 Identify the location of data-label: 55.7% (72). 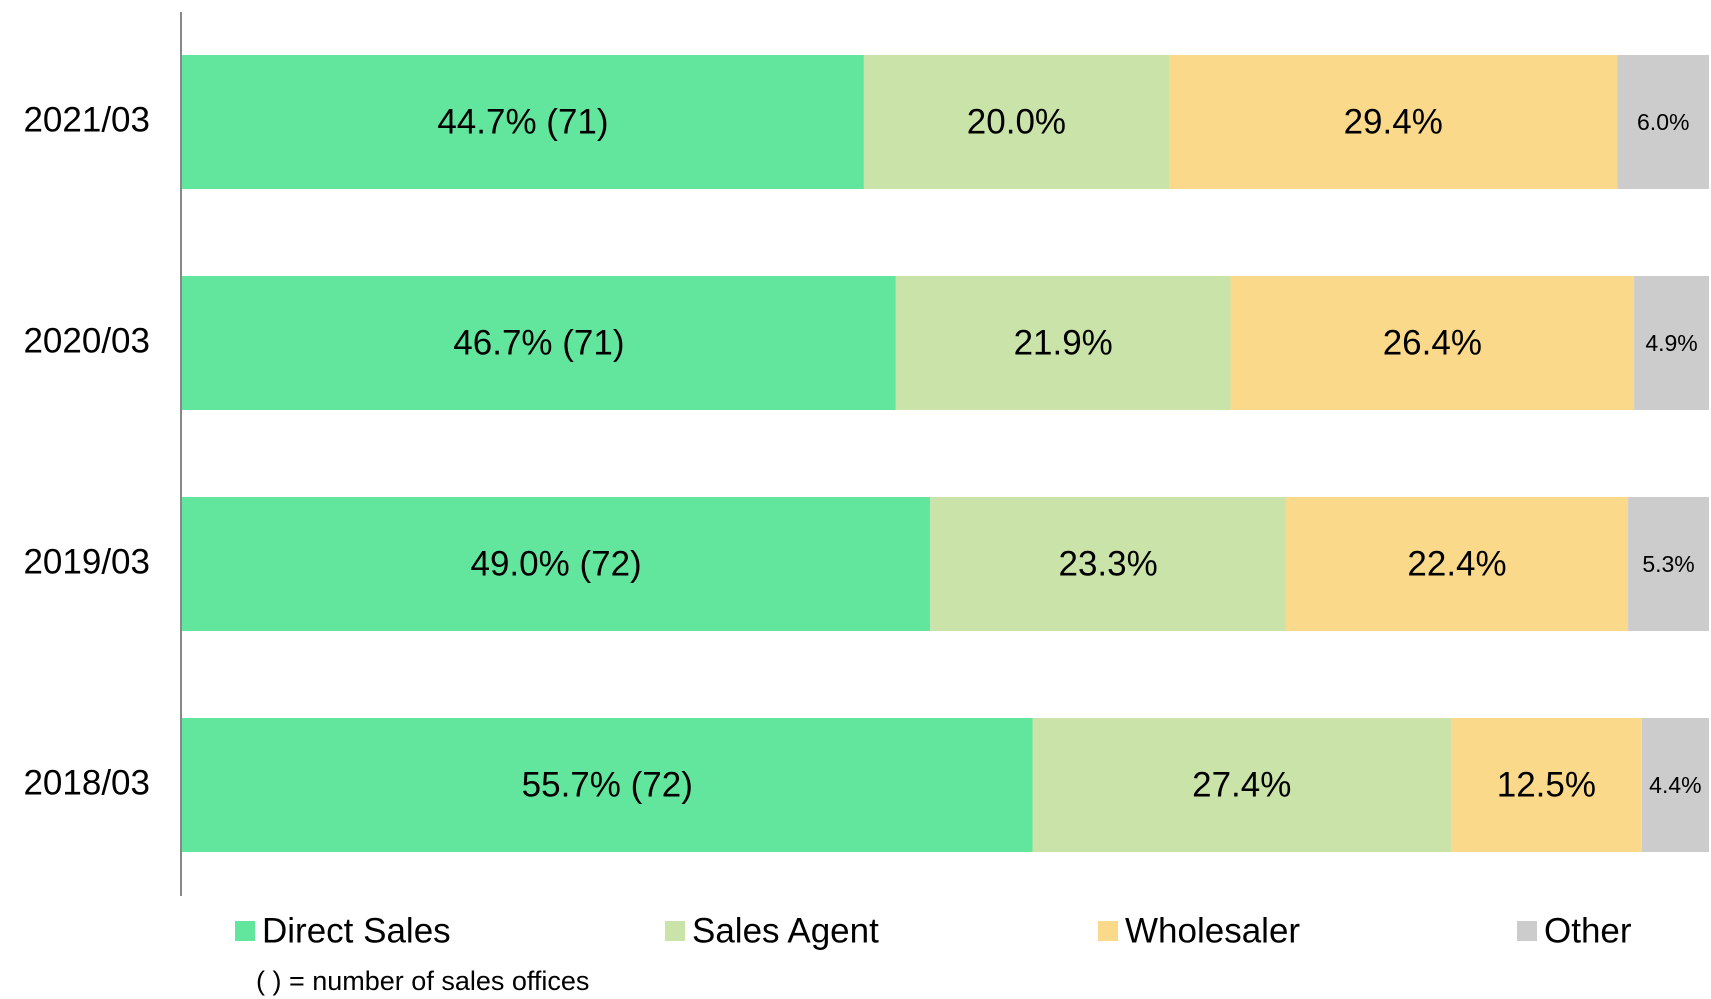
(607, 784).